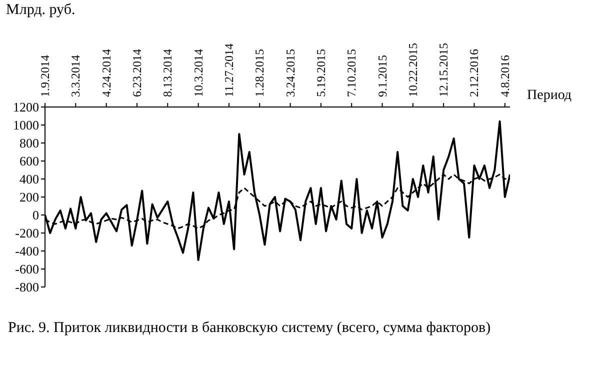 Image resolution: width=595 pixels, height=366 pixels. Describe the element at coordinates (45, 76) in the screenshot. I see `x-tick-label: 1.9.2014` at that location.